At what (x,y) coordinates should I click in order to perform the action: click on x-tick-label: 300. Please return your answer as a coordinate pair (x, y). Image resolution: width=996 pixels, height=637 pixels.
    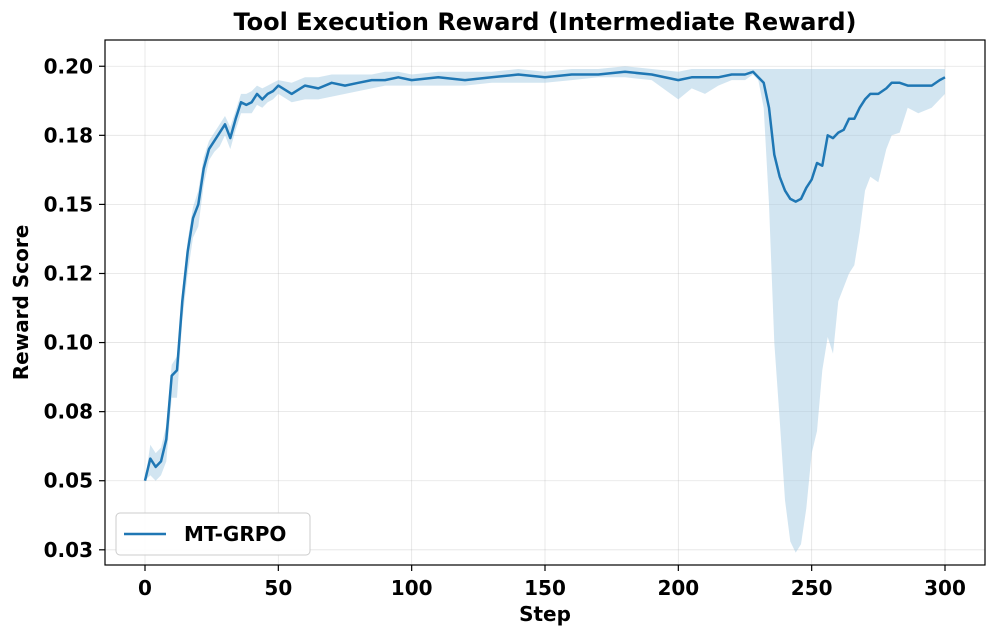
    Looking at the image, I should click on (945, 588).